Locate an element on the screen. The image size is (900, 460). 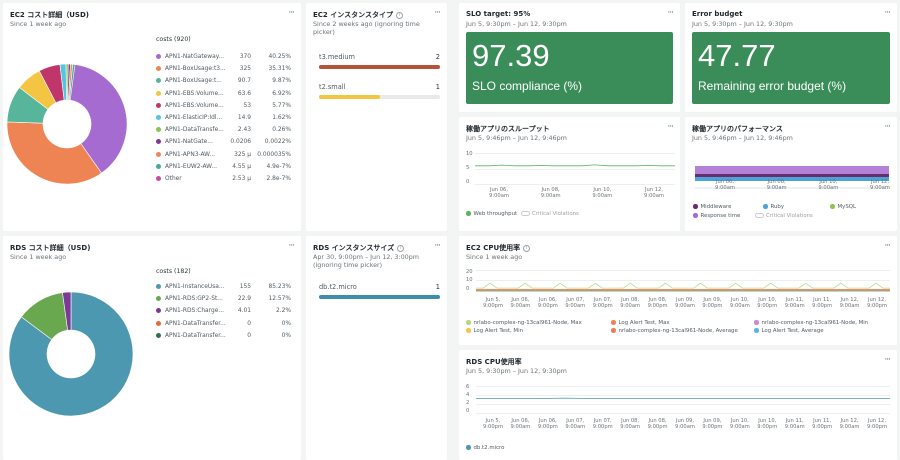
legend-item: Log Alert Test, Max is located at coordinates (640, 323).